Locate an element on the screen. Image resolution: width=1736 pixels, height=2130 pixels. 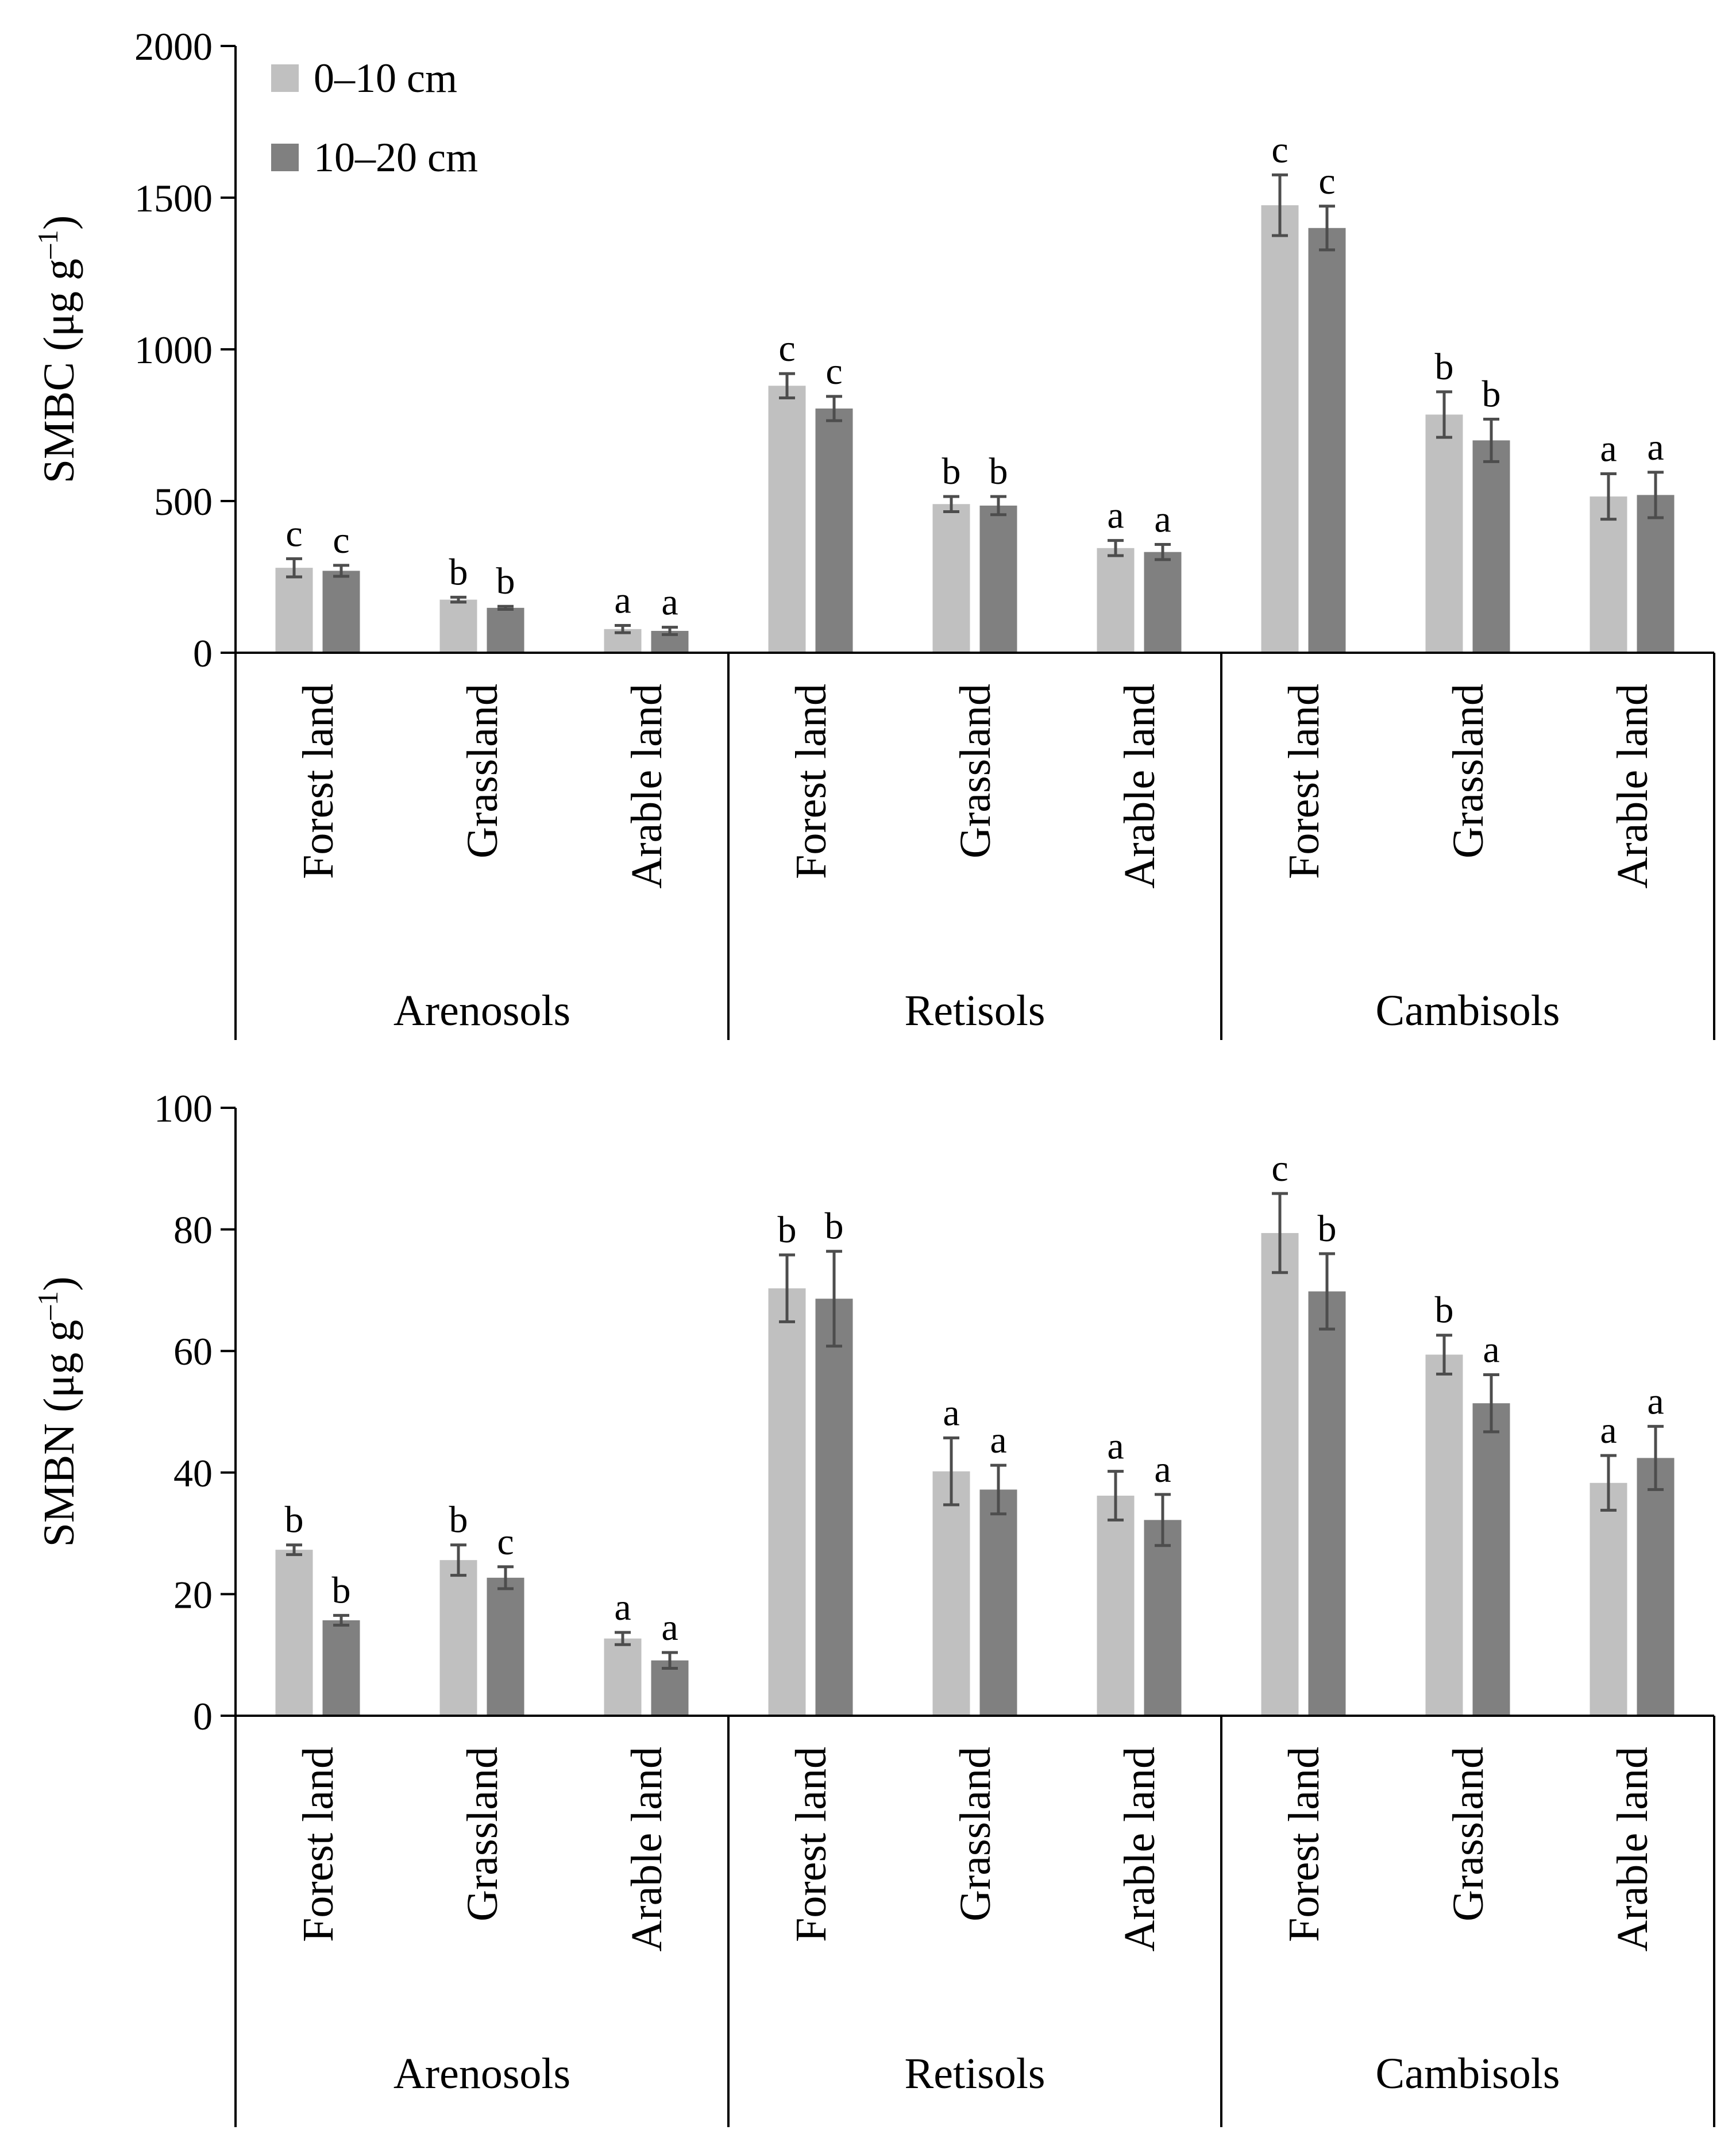
smbn-category-label-arenosols-grassland: Grassland is located at coordinates (482, 1834).